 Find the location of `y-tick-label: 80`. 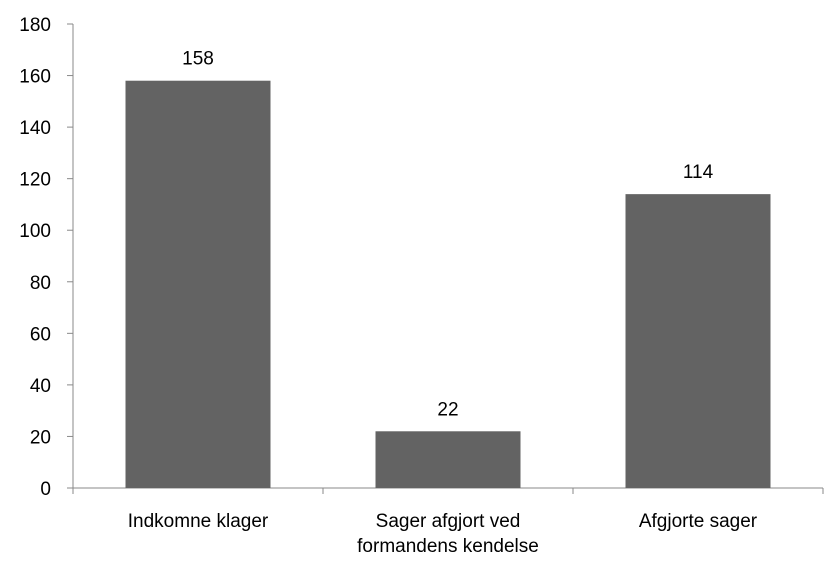

y-tick-label: 80 is located at coordinates (40, 283).